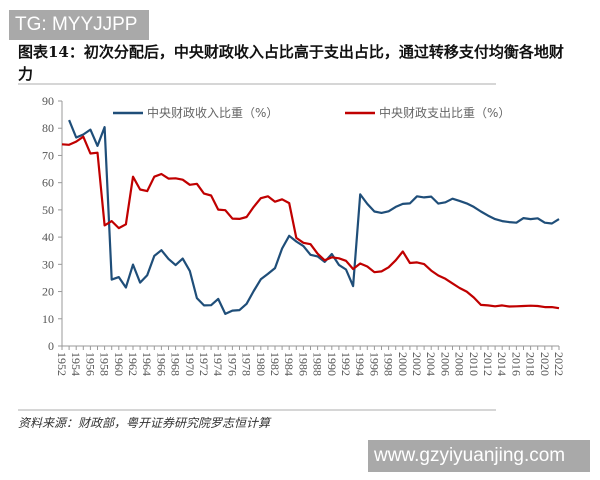 This screenshot has height=480, width=600. What do you see at coordinates (232, 364) in the screenshot?
I see `x-tick-label: 1976` at bounding box center [232, 364].